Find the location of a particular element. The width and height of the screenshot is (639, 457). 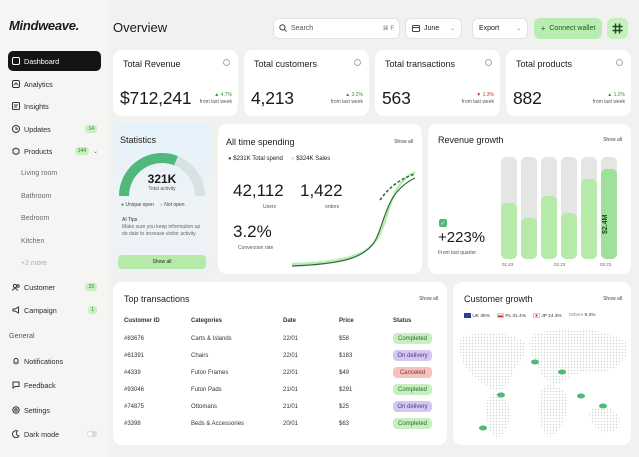

column-header: Status is located at coordinates (402, 321).